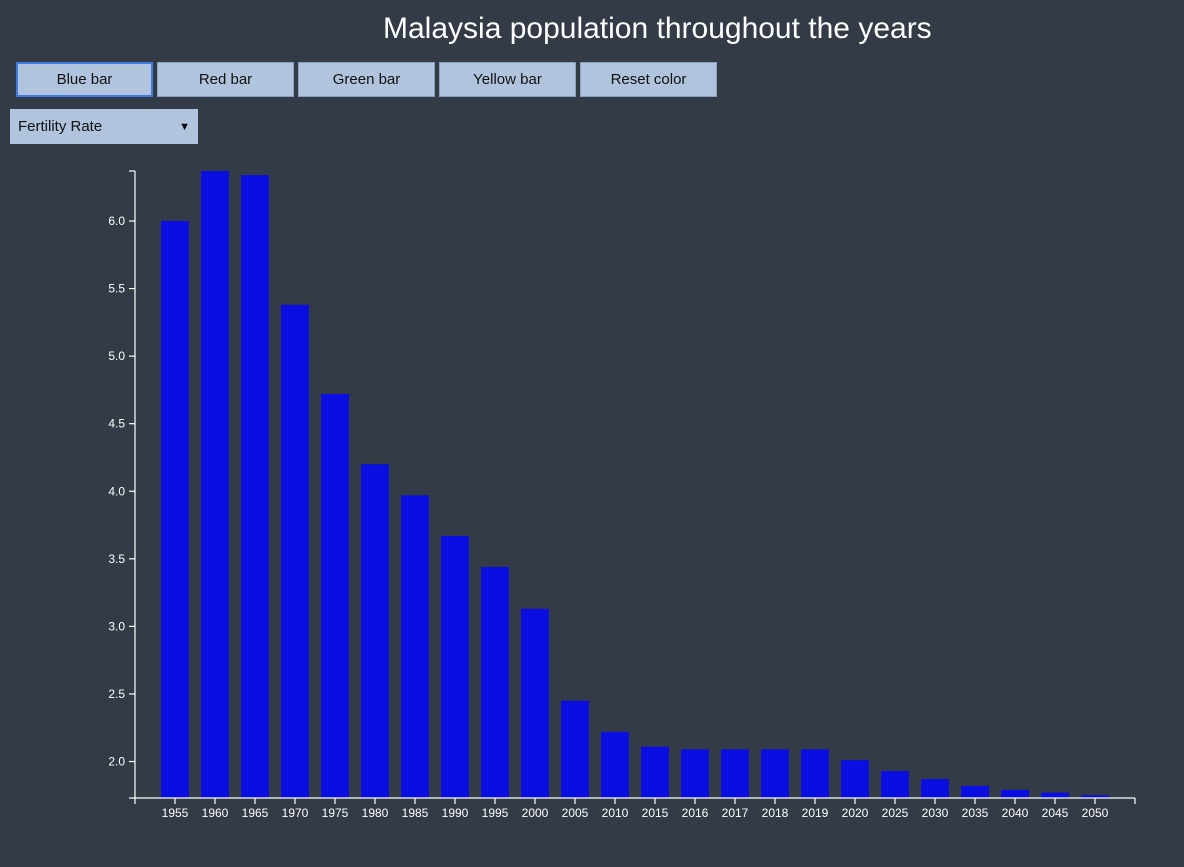 Image resolution: width=1184 pixels, height=867 pixels. Describe the element at coordinates (104, 126) in the screenshot. I see `metric-select: Fertility Rate ▼` at that location.